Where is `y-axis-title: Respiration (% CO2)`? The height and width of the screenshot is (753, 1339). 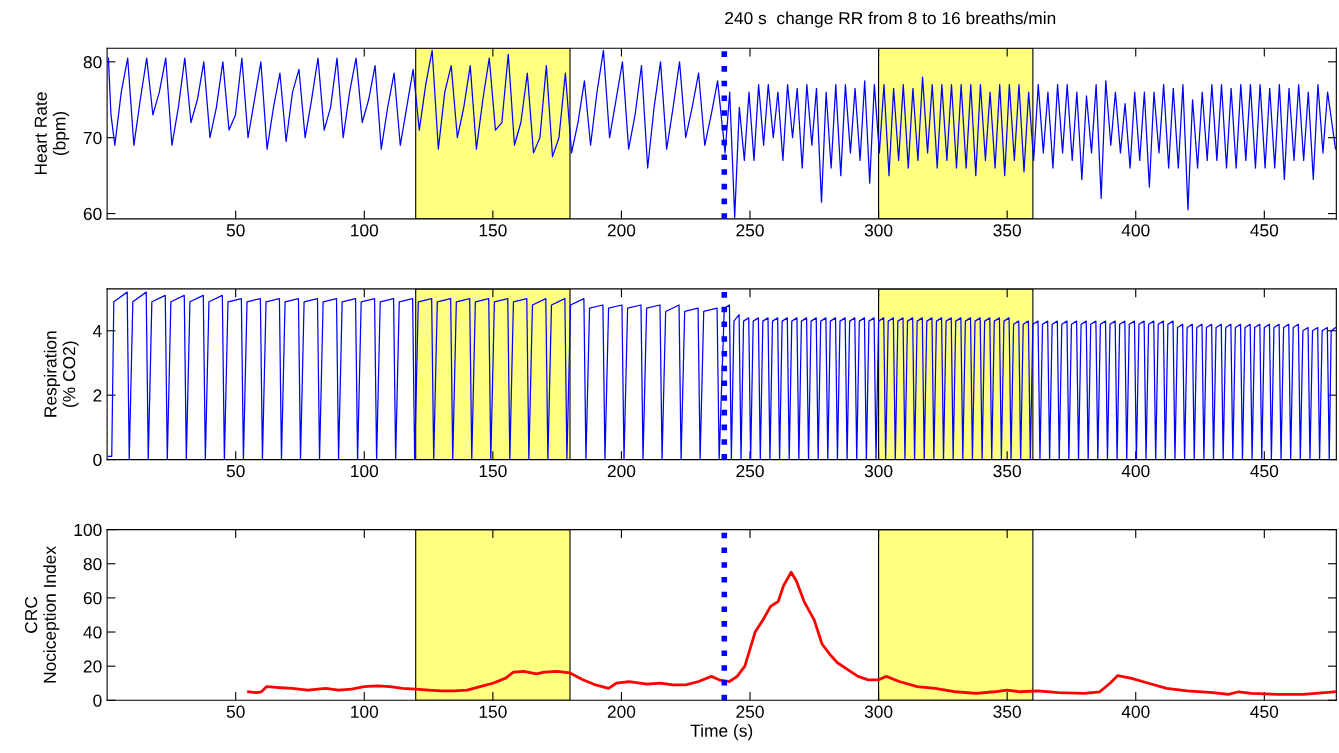 y-axis-title: Respiration (% CO2) is located at coordinates (61, 374).